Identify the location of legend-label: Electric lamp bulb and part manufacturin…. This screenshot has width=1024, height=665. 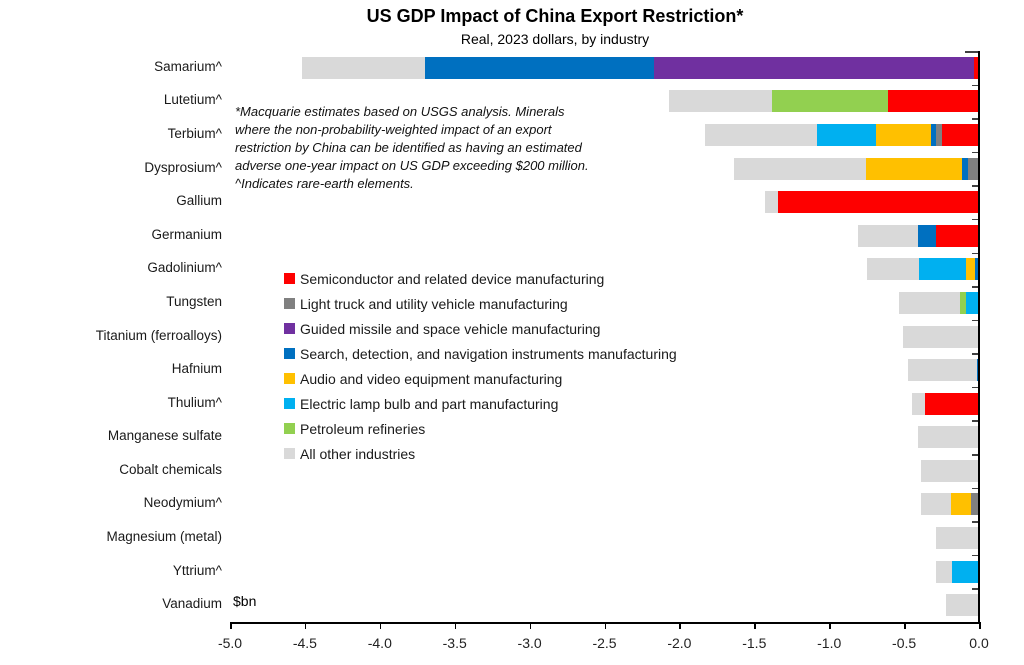
(429, 403).